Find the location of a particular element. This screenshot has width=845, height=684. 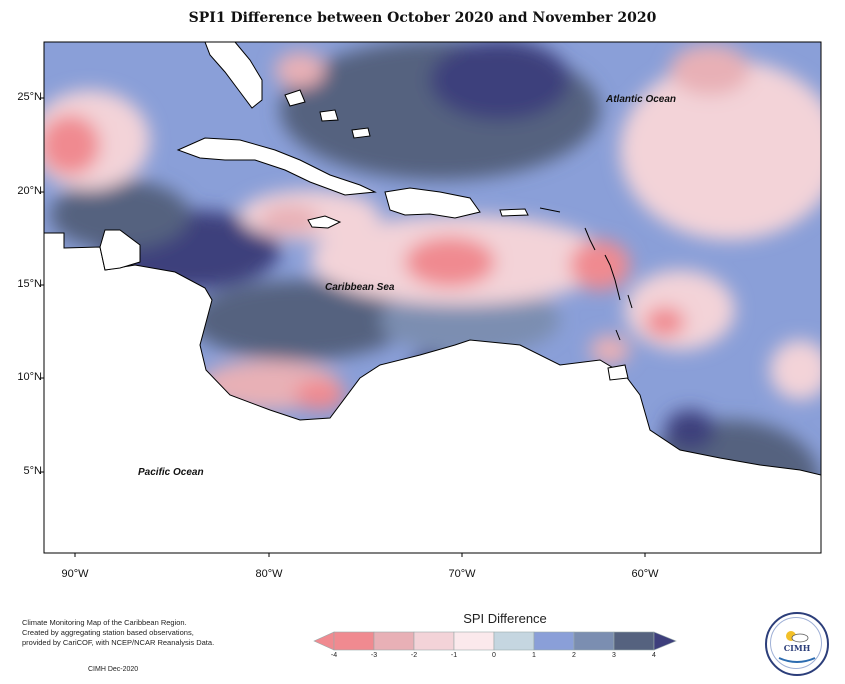

logo-text: CIMH is located at coordinates (797, 648).